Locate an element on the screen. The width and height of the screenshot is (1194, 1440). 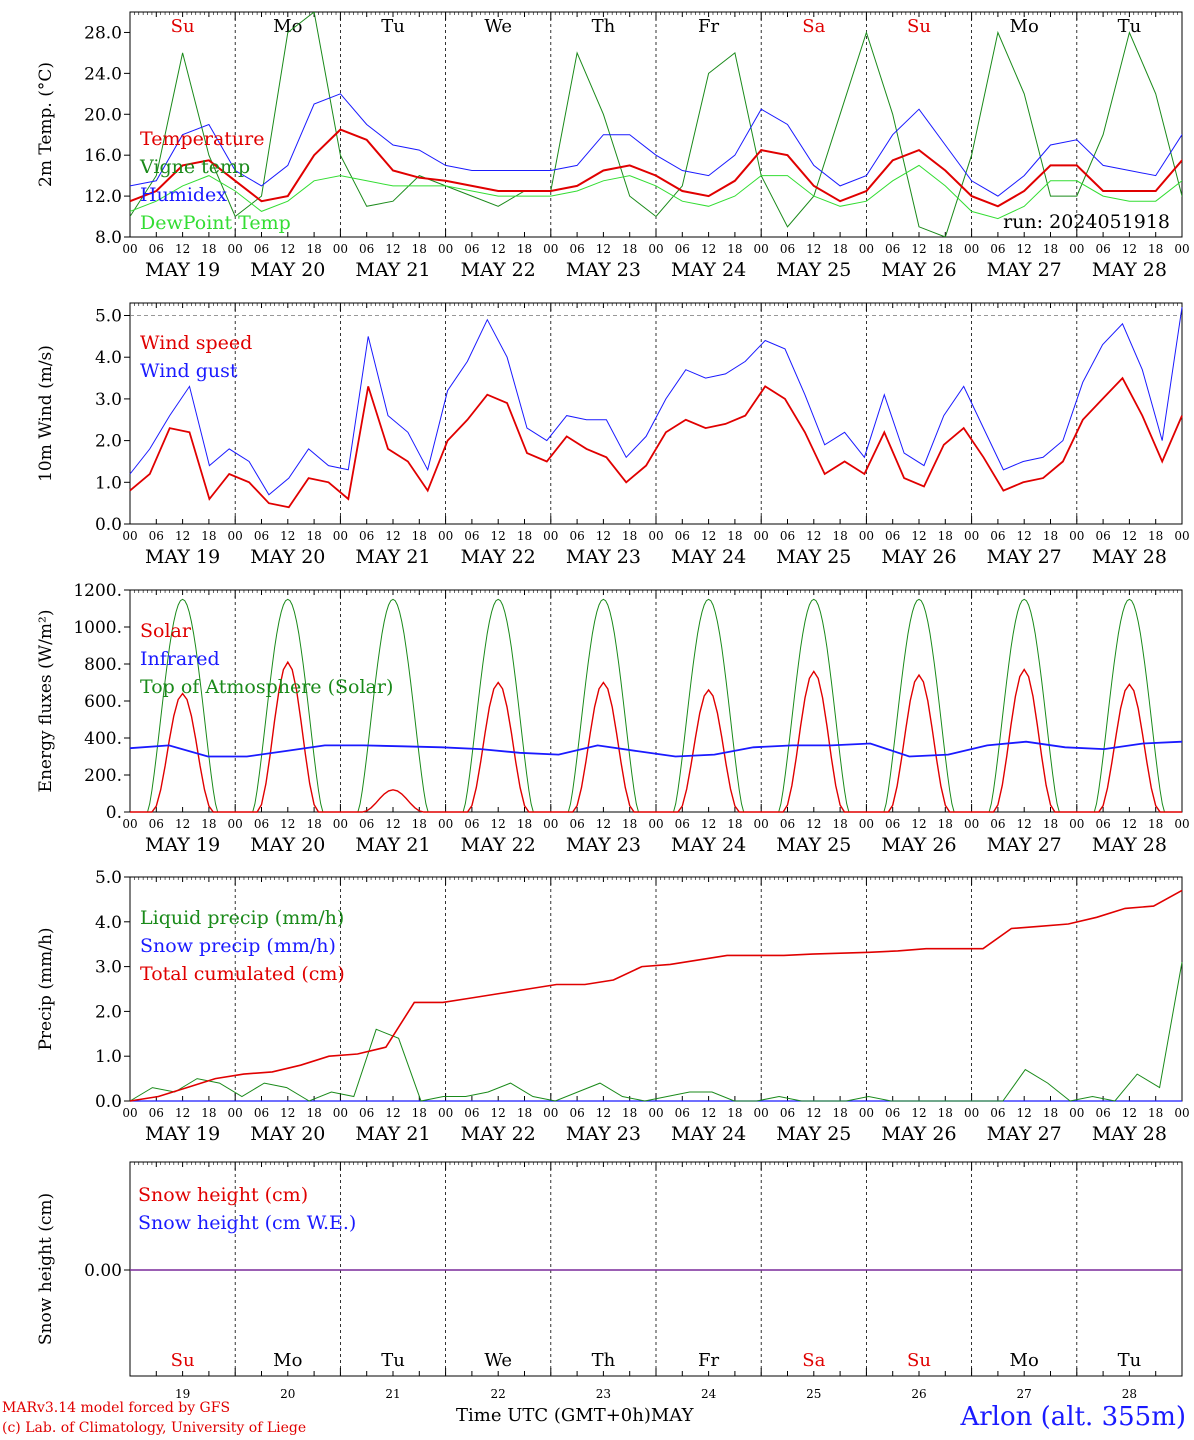
day-number: 19 is located at coordinates (182, 1394).